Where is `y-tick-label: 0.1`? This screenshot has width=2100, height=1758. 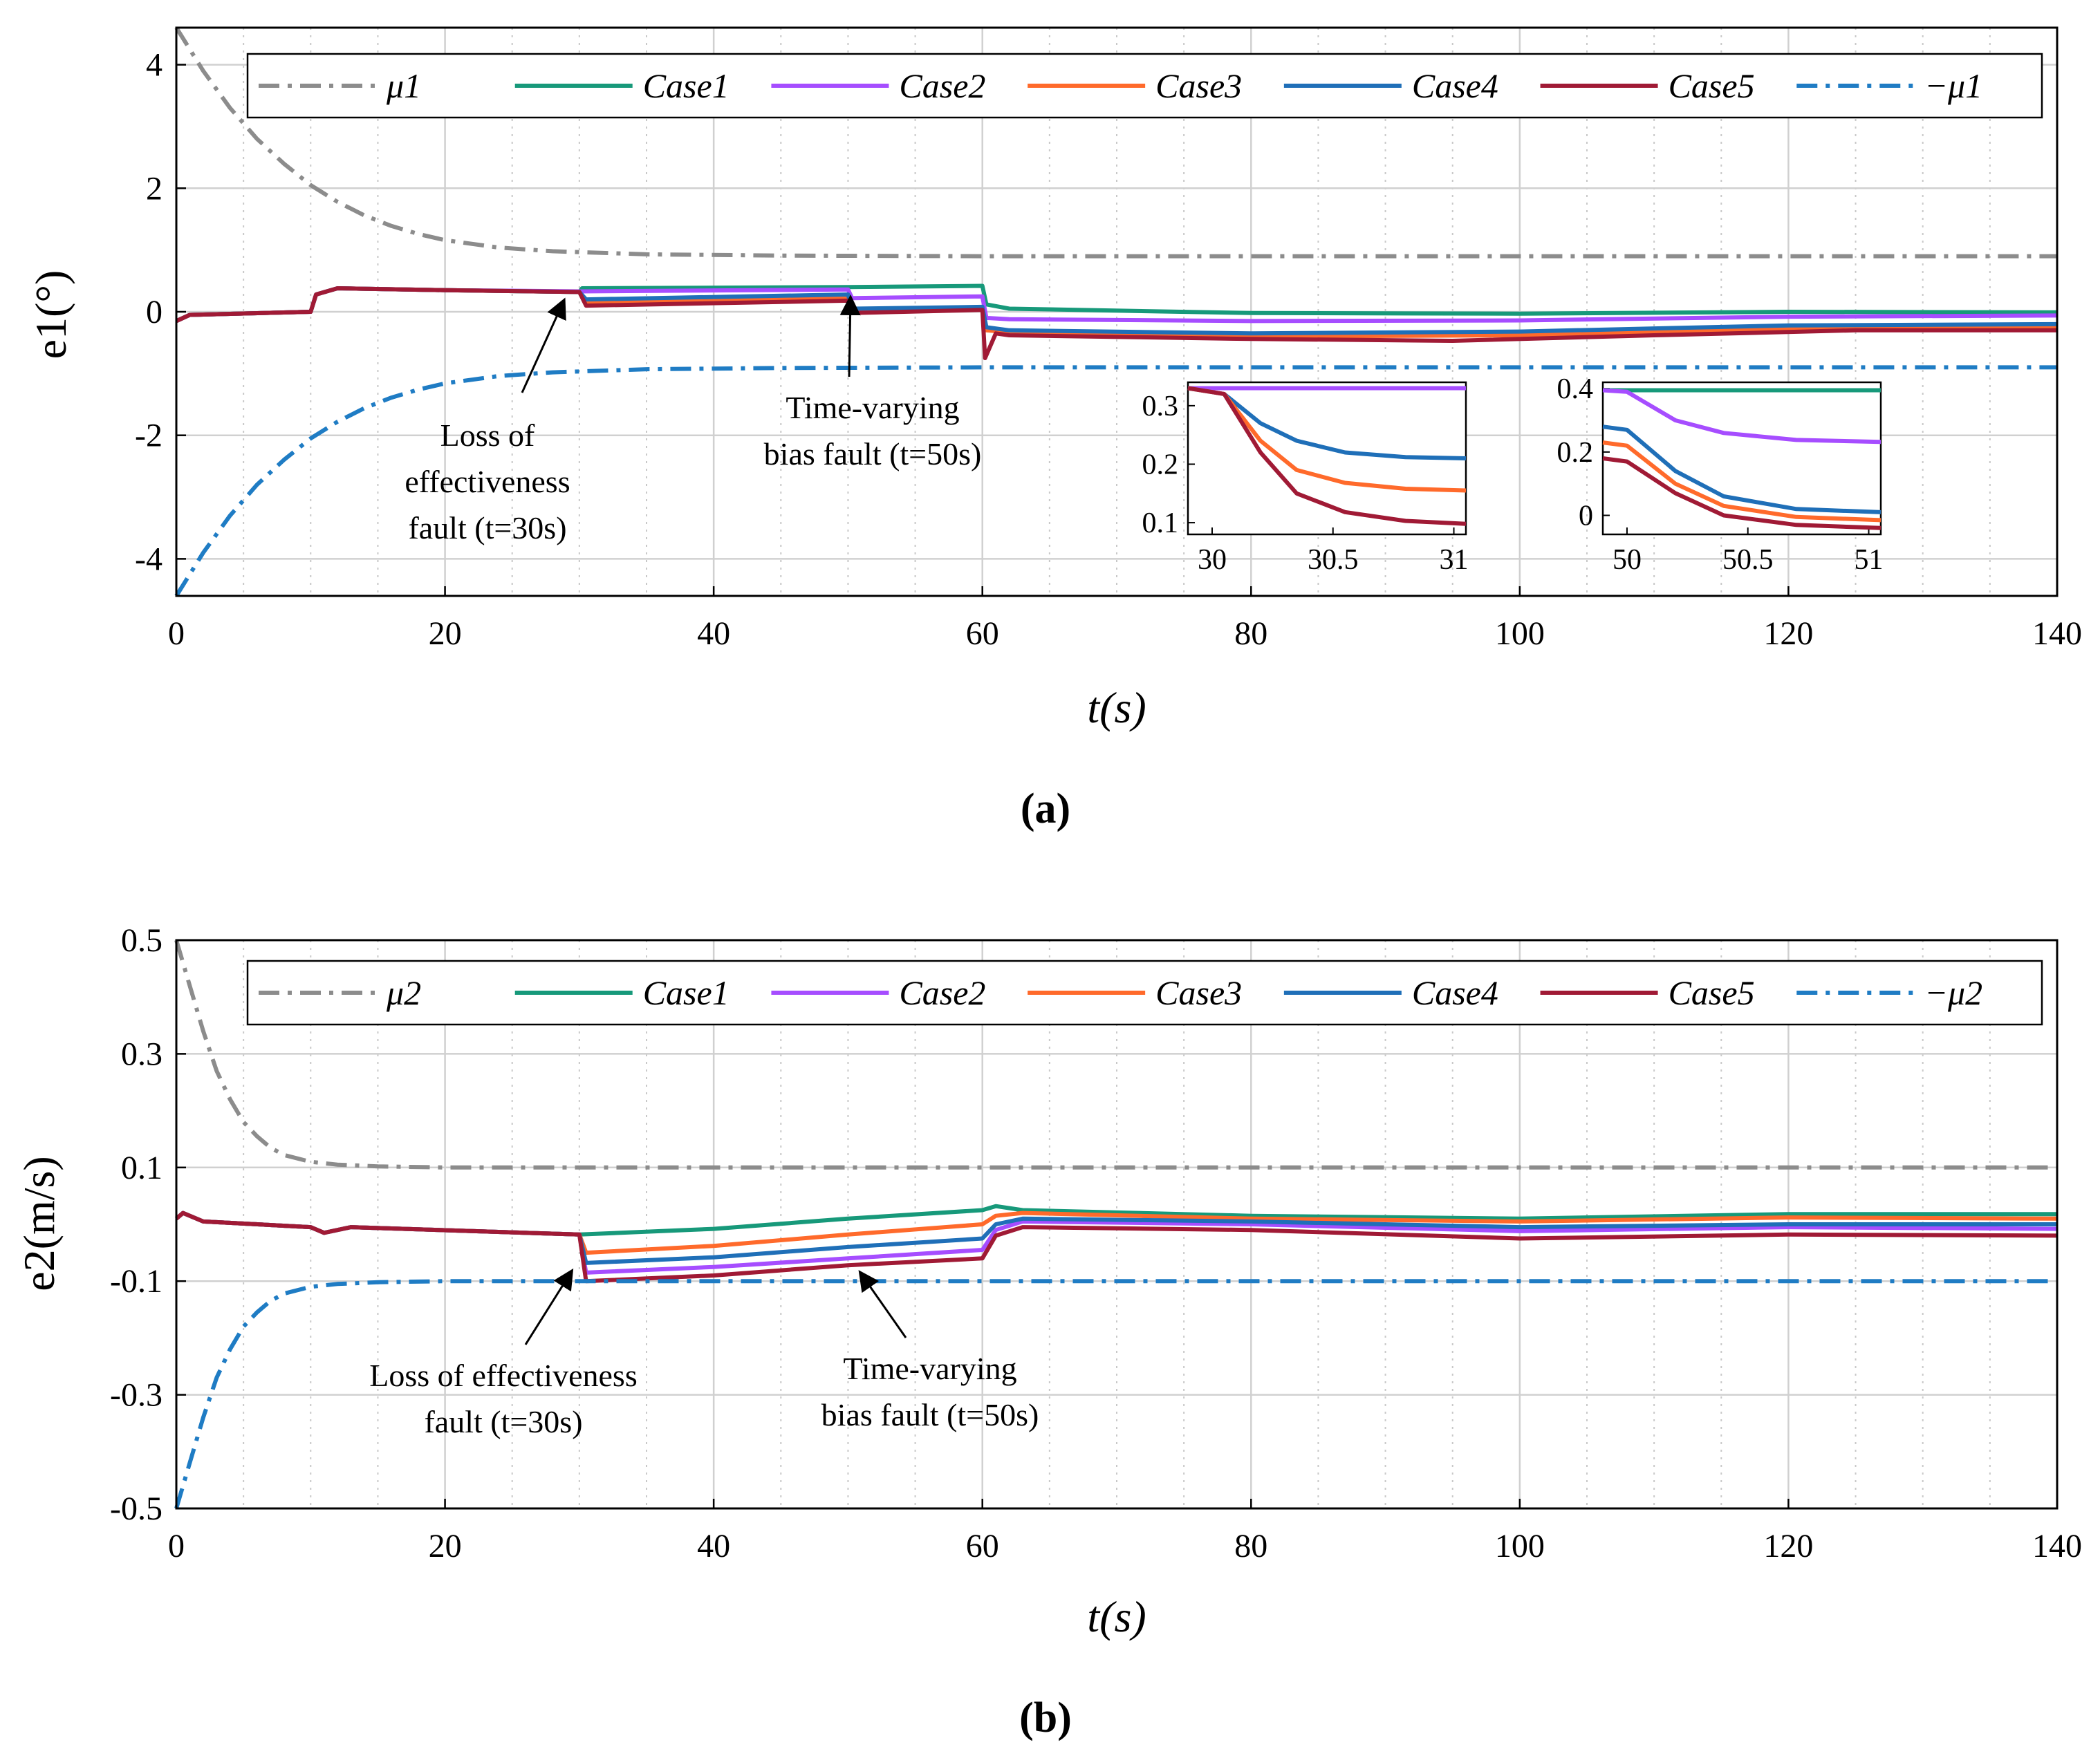
y-tick-label: 0.1 is located at coordinates (141, 1168).